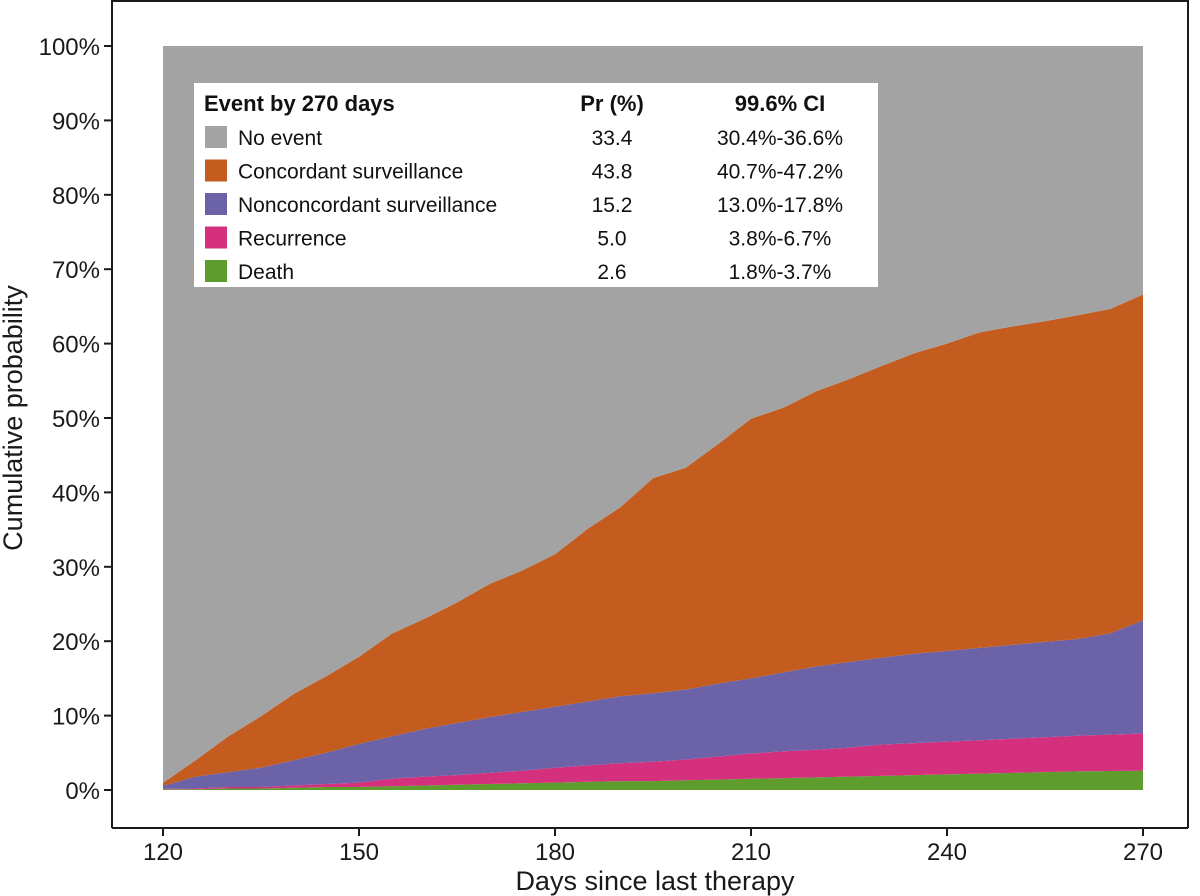 This screenshot has height=896, width=1200. I want to click on y-tick-label: 30%, so click(76, 568).